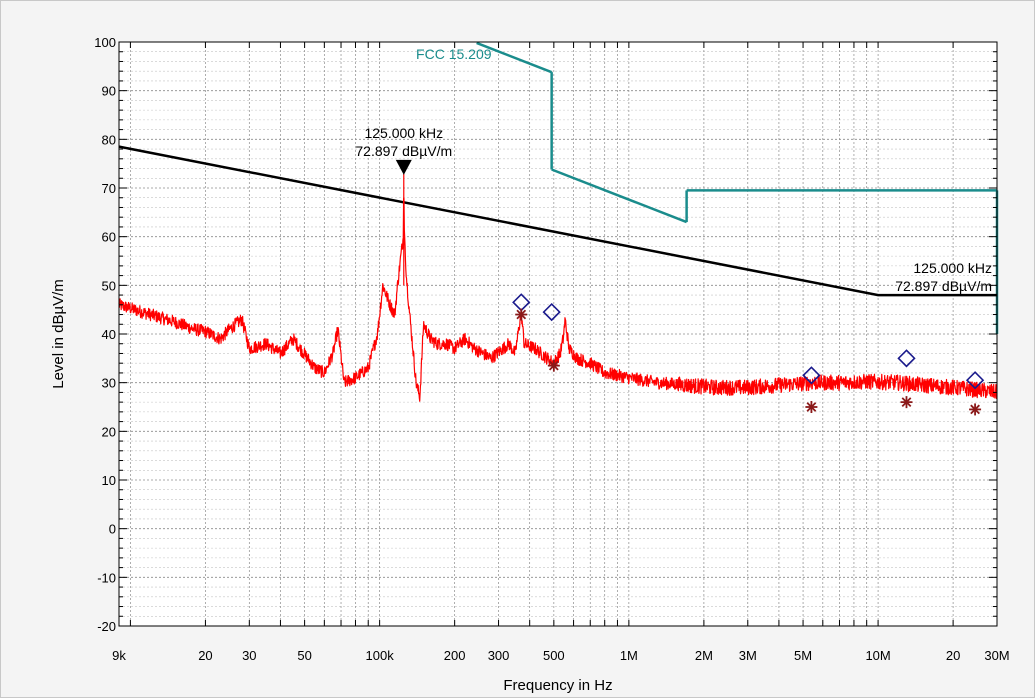 The image size is (1035, 698). I want to click on y-tick-label: 50, so click(109, 285).